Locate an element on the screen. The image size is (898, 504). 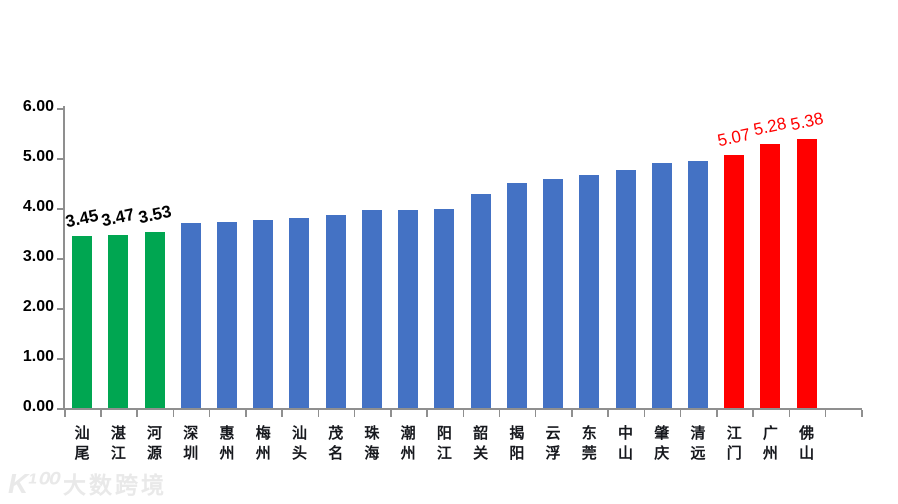
y-axis-tick-label: 5.00 is located at coordinates (38, 156).